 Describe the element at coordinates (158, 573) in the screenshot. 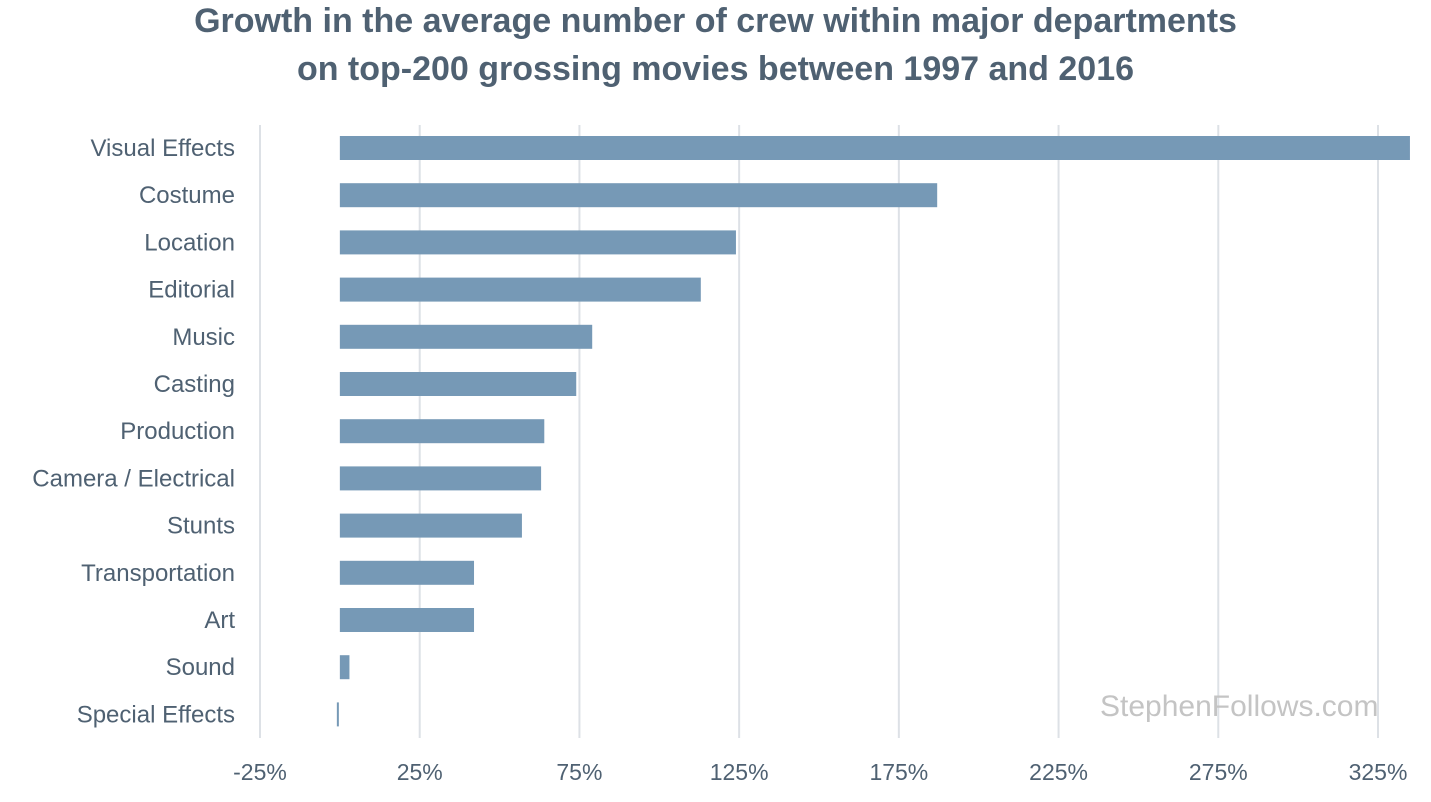

I see `category-label: Transportation` at that location.